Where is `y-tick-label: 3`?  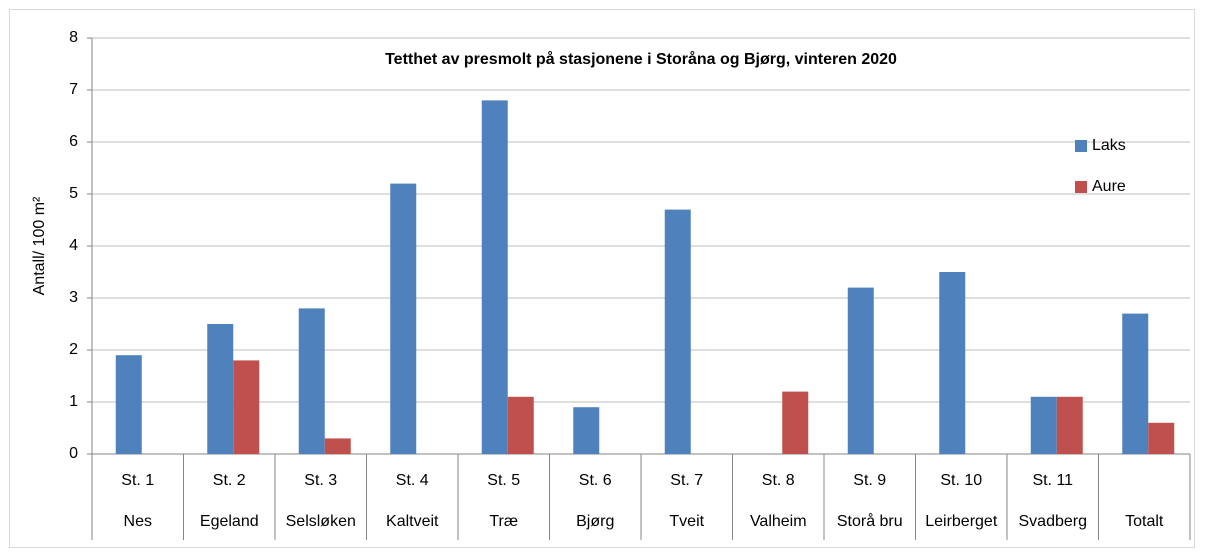
y-tick-label: 3 is located at coordinates (73, 297).